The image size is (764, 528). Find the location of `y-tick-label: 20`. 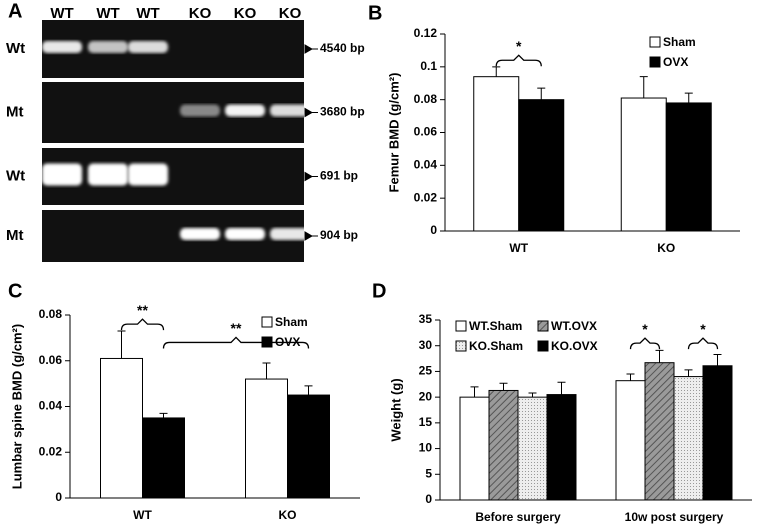

y-tick-label: 20 is located at coordinates (426, 396).